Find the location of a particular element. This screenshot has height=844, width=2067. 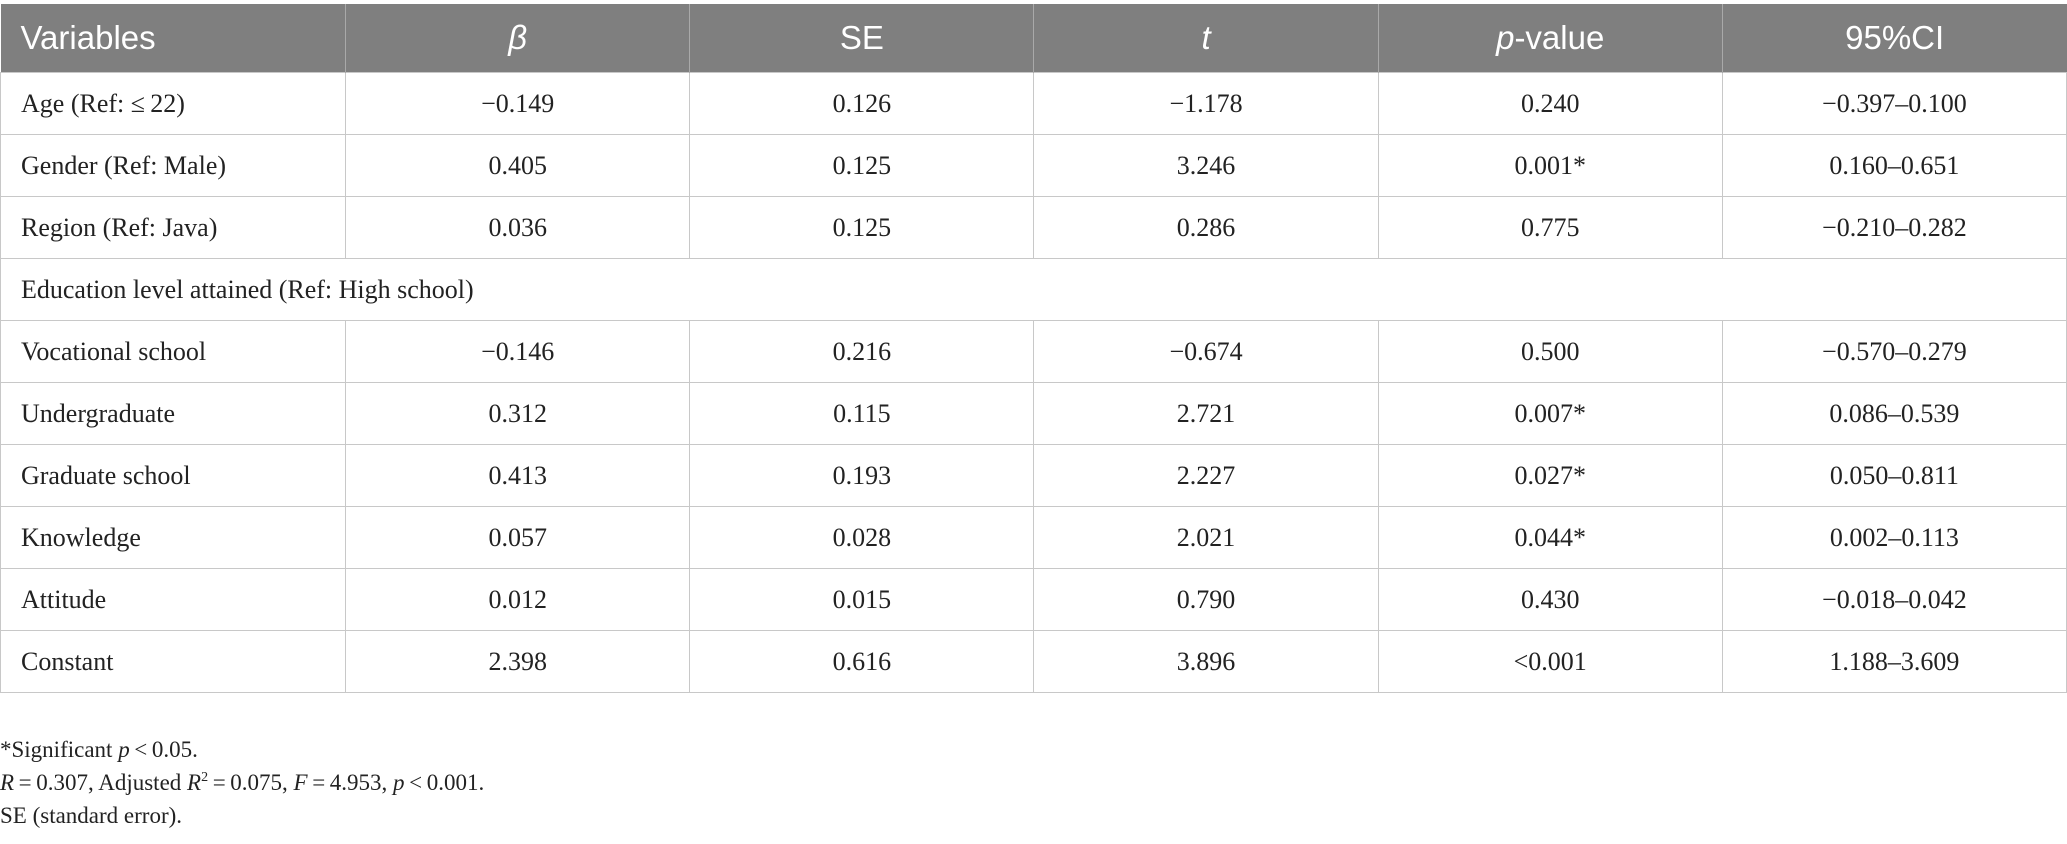

header-beta-symbol: β is located at coordinates (518, 37).